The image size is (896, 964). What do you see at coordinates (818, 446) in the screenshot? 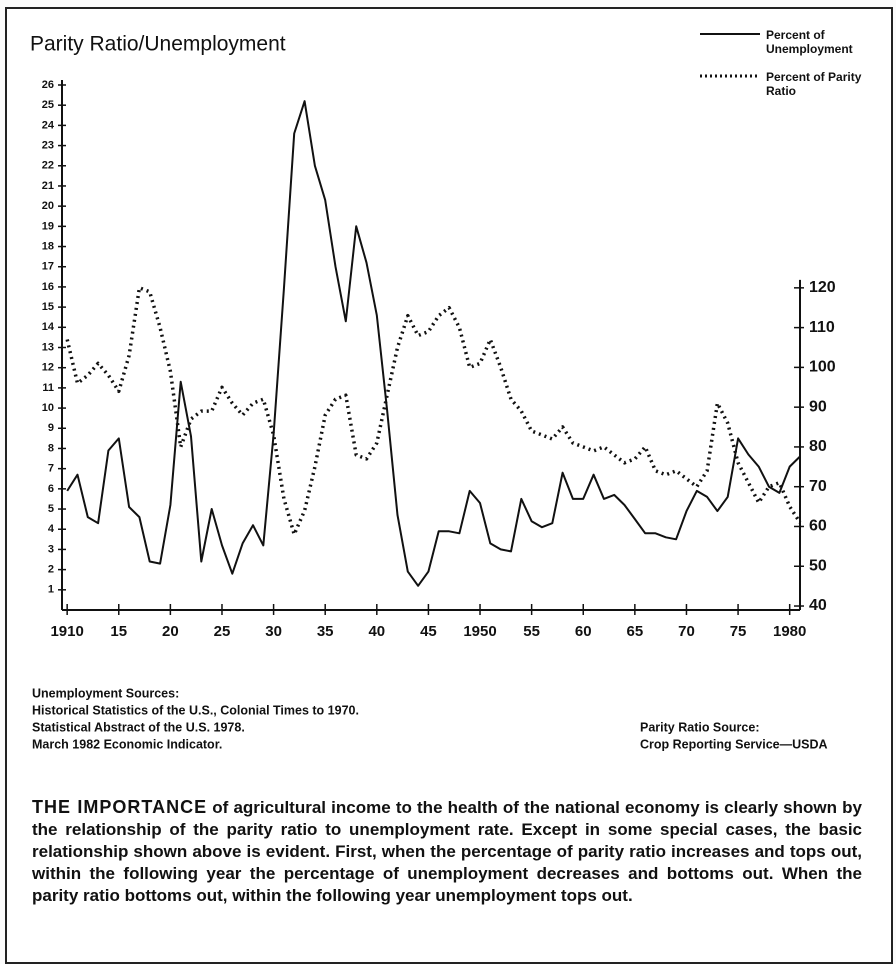
I see `y2-tick-label: 80` at bounding box center [818, 446].